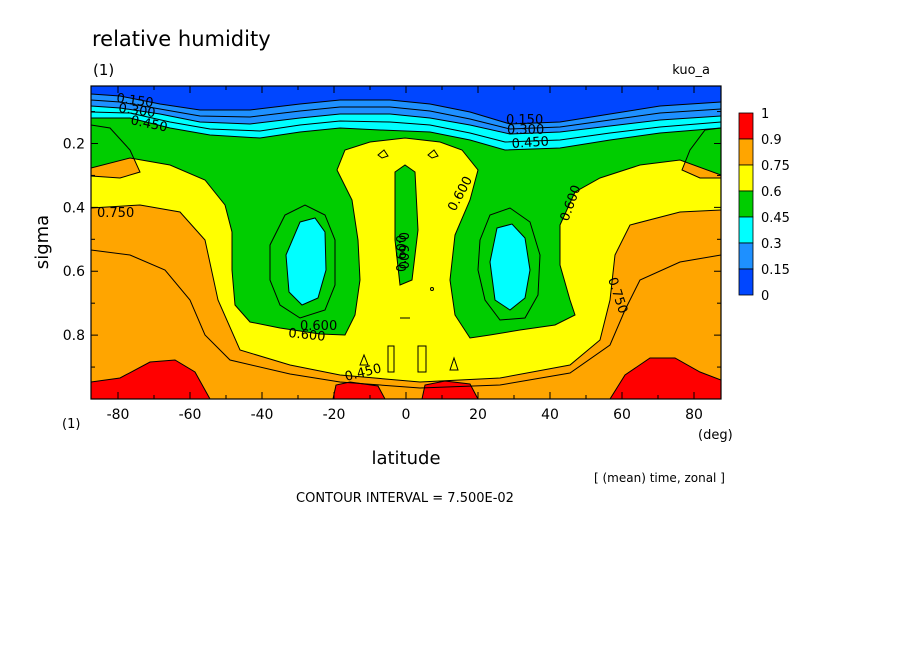 The image size is (904, 654). What do you see at coordinates (359, 390) in the screenshot?
I see `fill-band-0.9-1-center-left` at bounding box center [359, 390].